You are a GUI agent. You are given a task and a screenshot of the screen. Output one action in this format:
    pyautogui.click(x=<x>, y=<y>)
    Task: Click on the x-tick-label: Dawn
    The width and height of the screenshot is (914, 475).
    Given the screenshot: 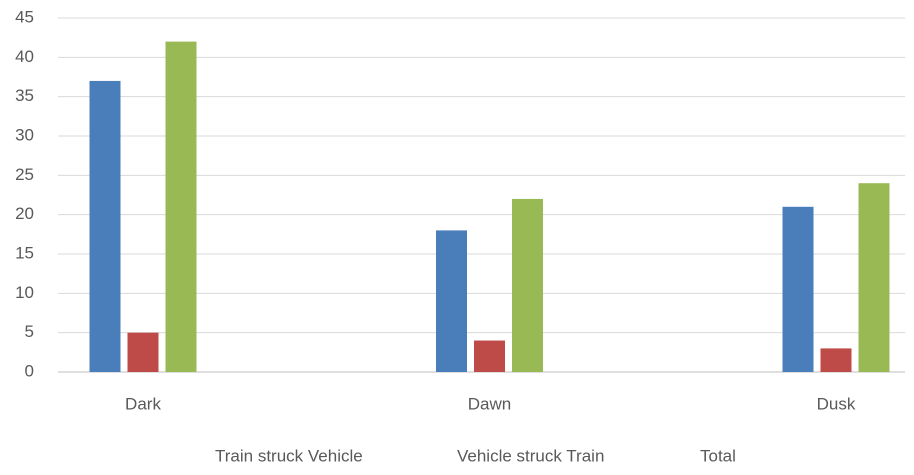 What is the action you would take?
    pyautogui.click(x=489, y=403)
    